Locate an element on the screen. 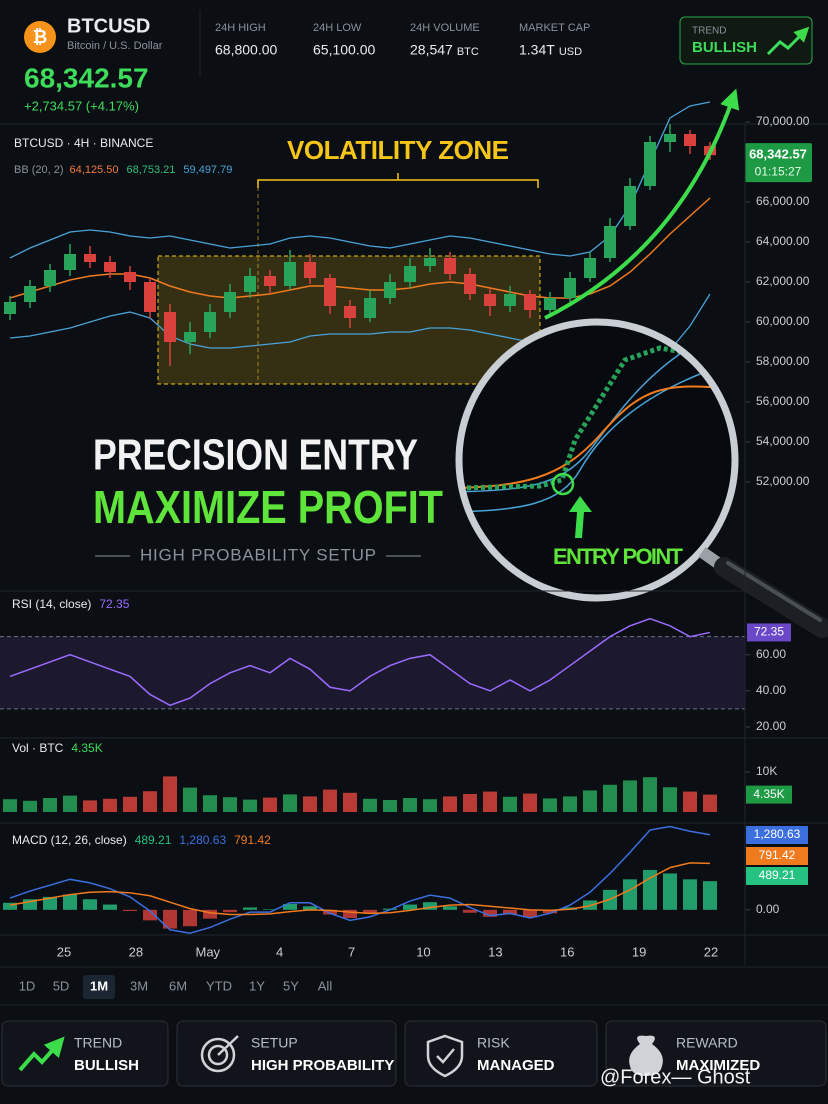 The height and width of the screenshot is (1104, 828). rsi-tag-label: 72.35 is located at coordinates (769, 632).